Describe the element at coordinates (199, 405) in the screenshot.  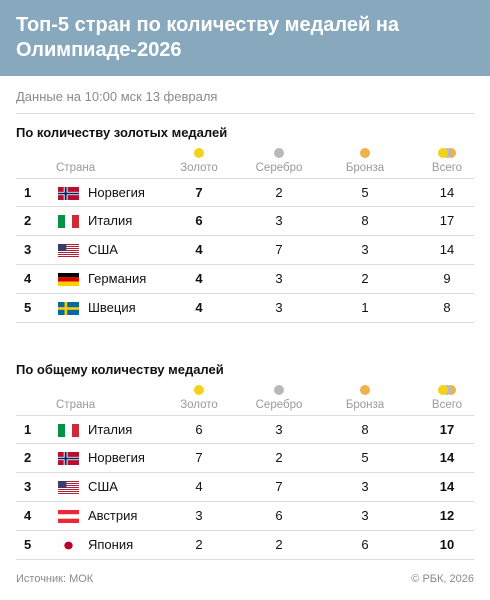
I see `column-header-gold: Золото` at that location.